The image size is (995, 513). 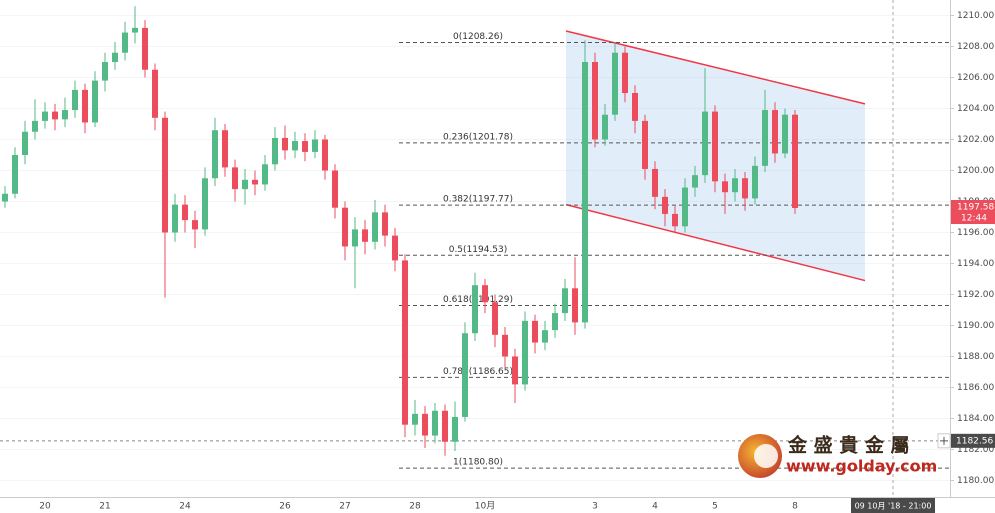 What do you see at coordinates (975, 388) in the screenshot?
I see `y-tick-label: 1186.00` at bounding box center [975, 388].